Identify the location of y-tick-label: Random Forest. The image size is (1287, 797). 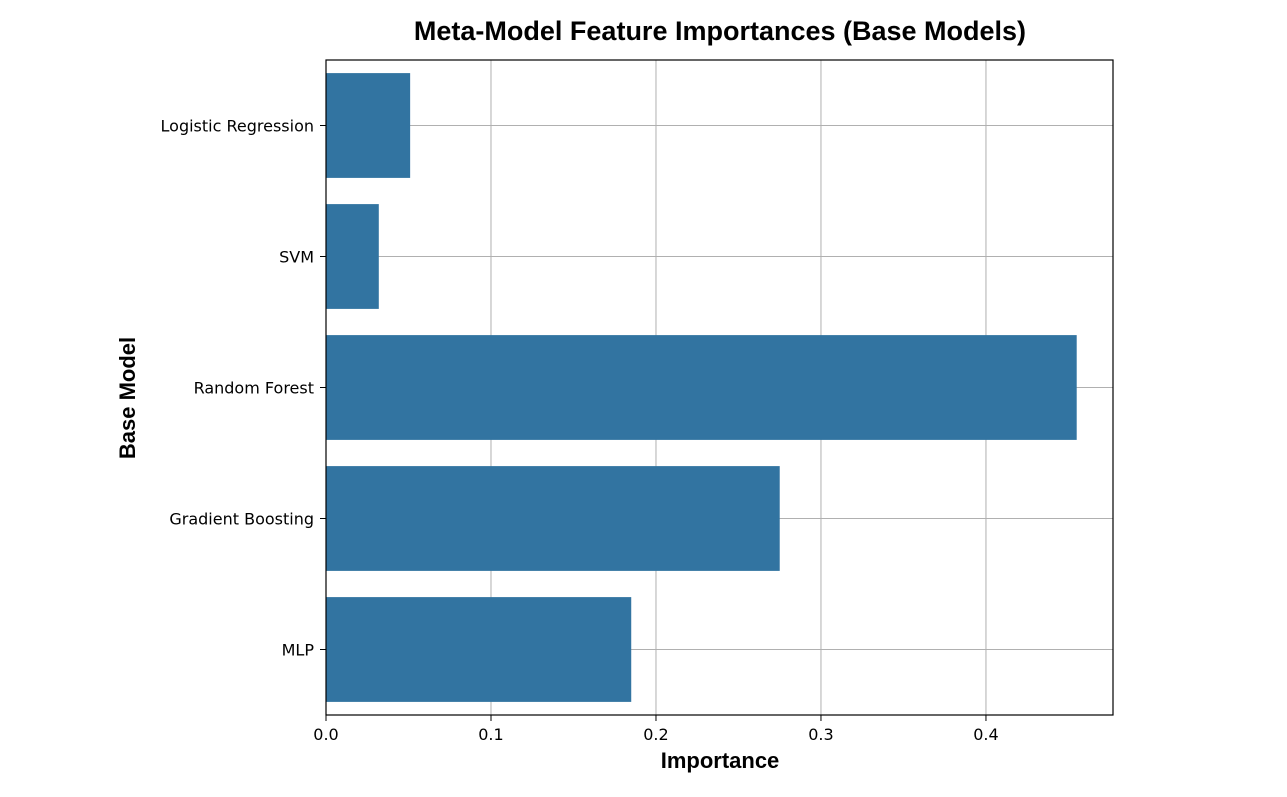
(254, 388).